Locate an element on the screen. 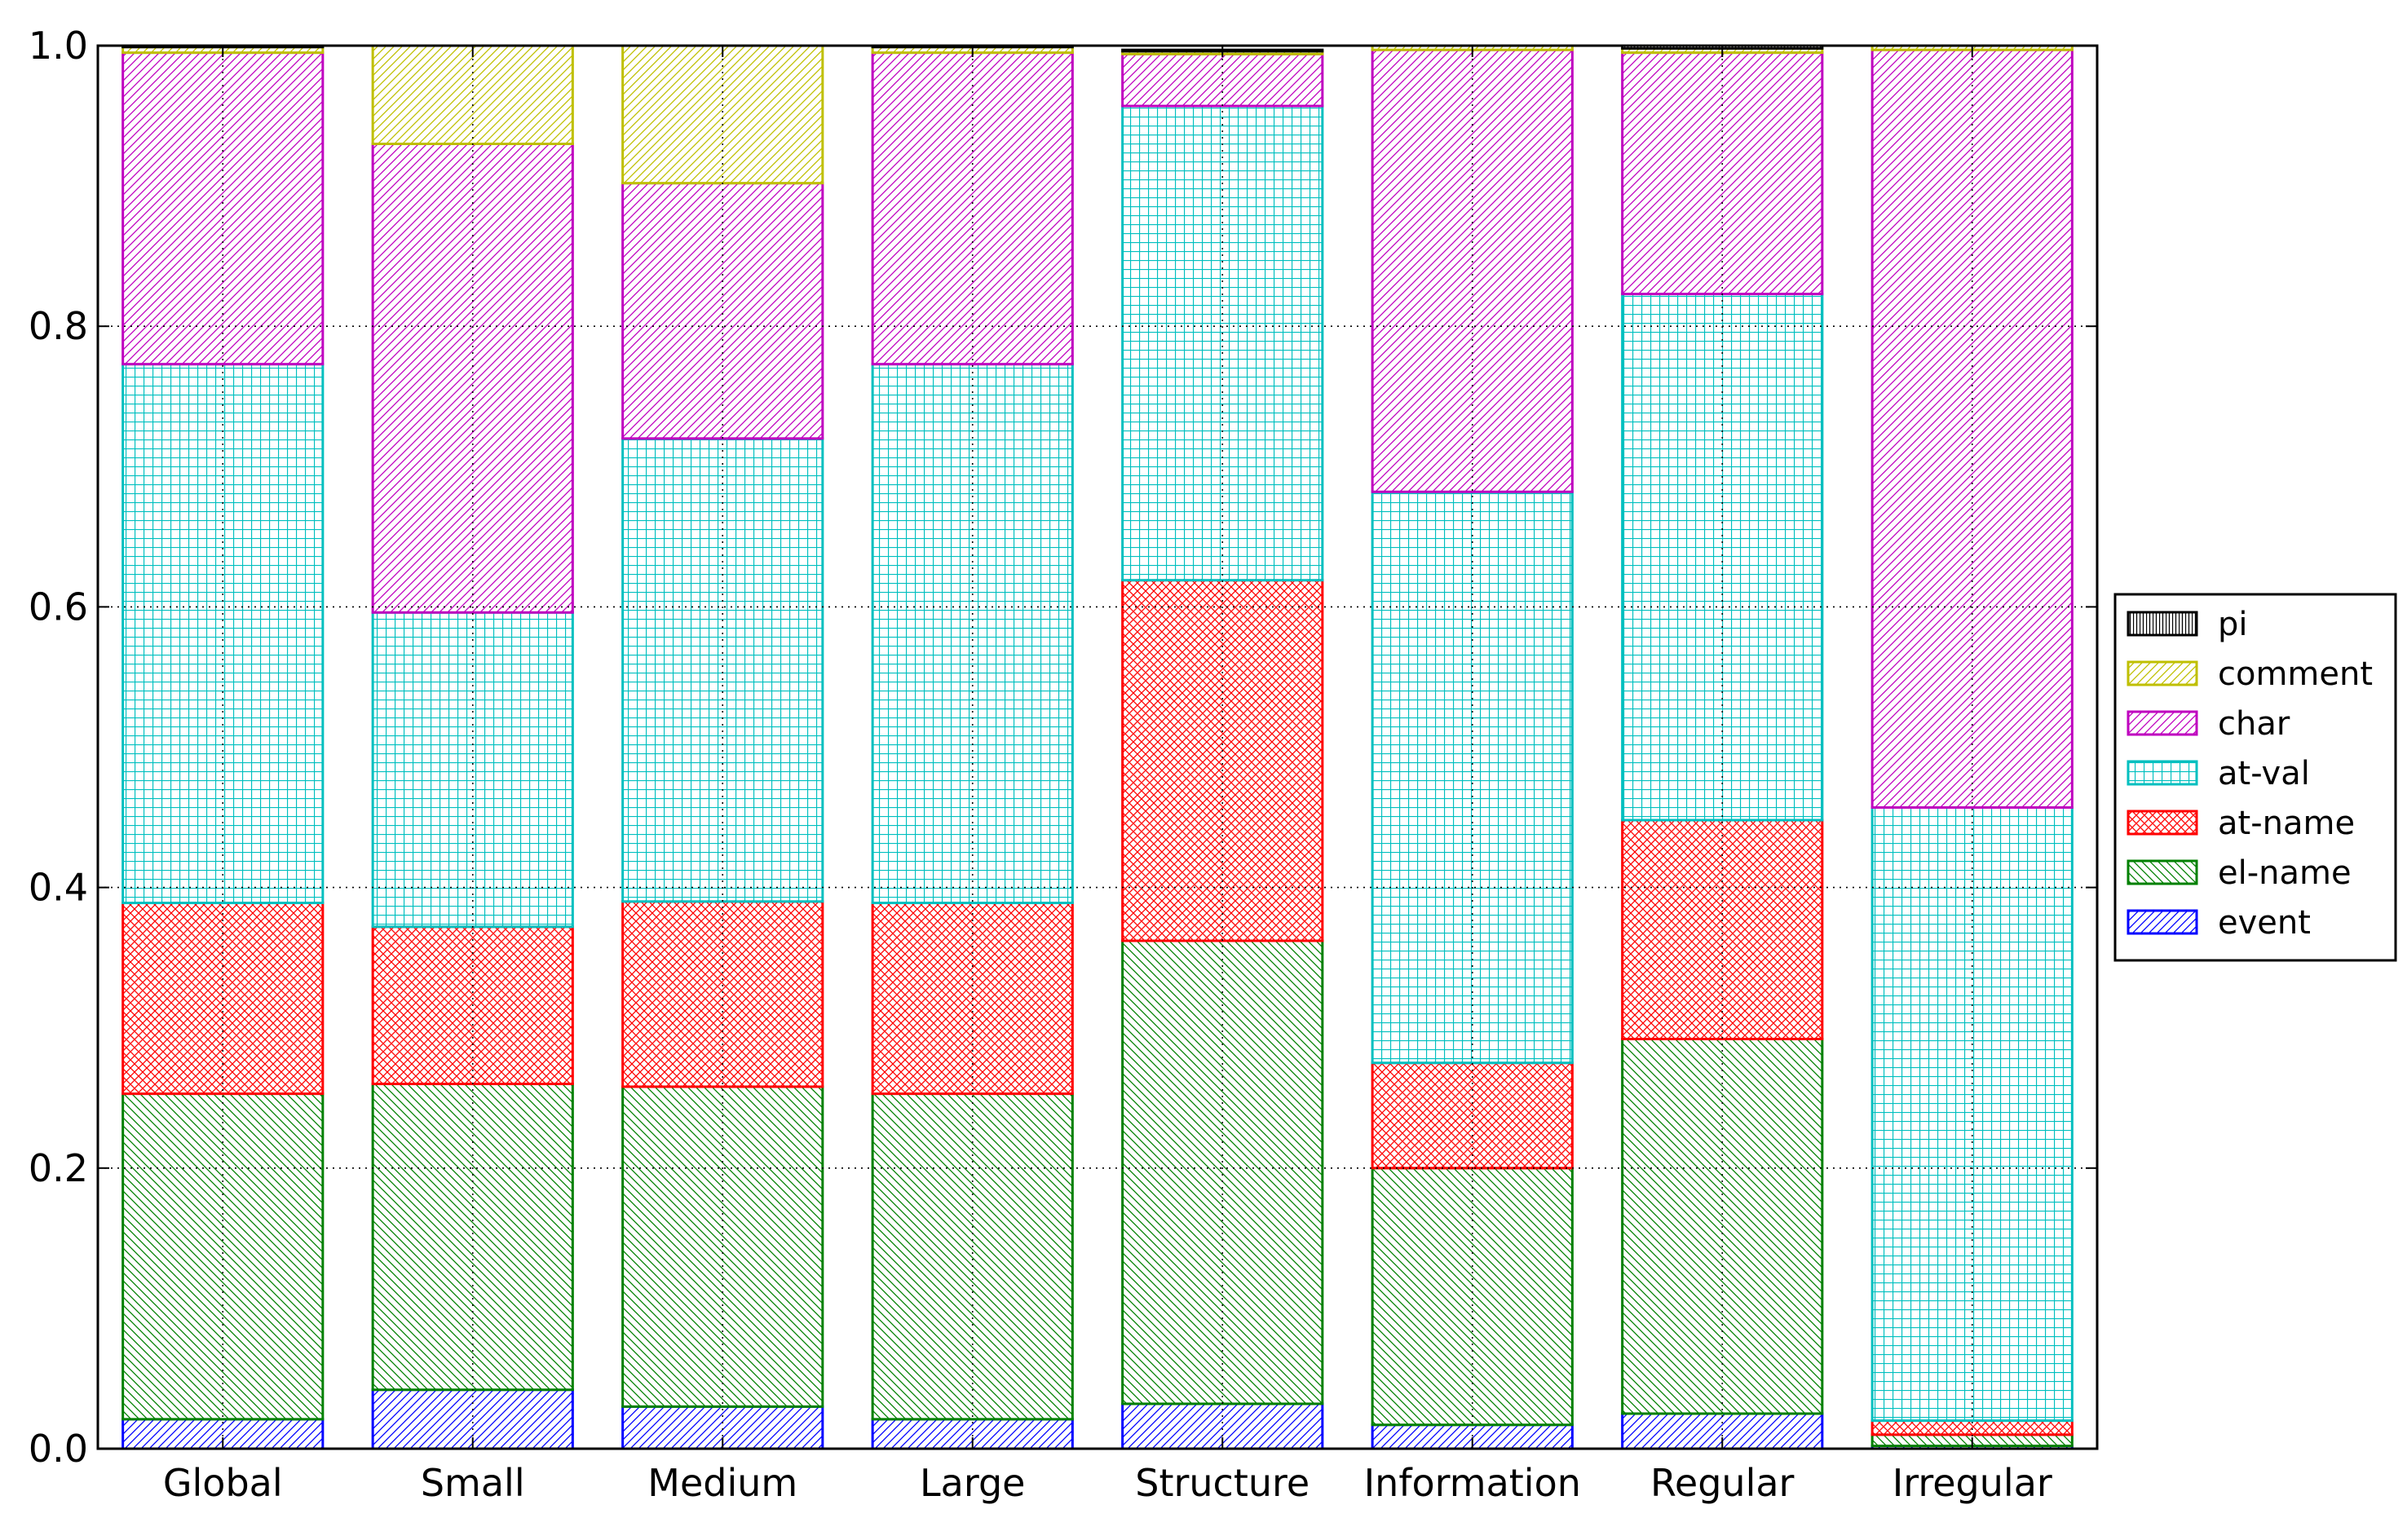 The image size is (2407, 1540). legend-label-event: event is located at coordinates (2264, 923).